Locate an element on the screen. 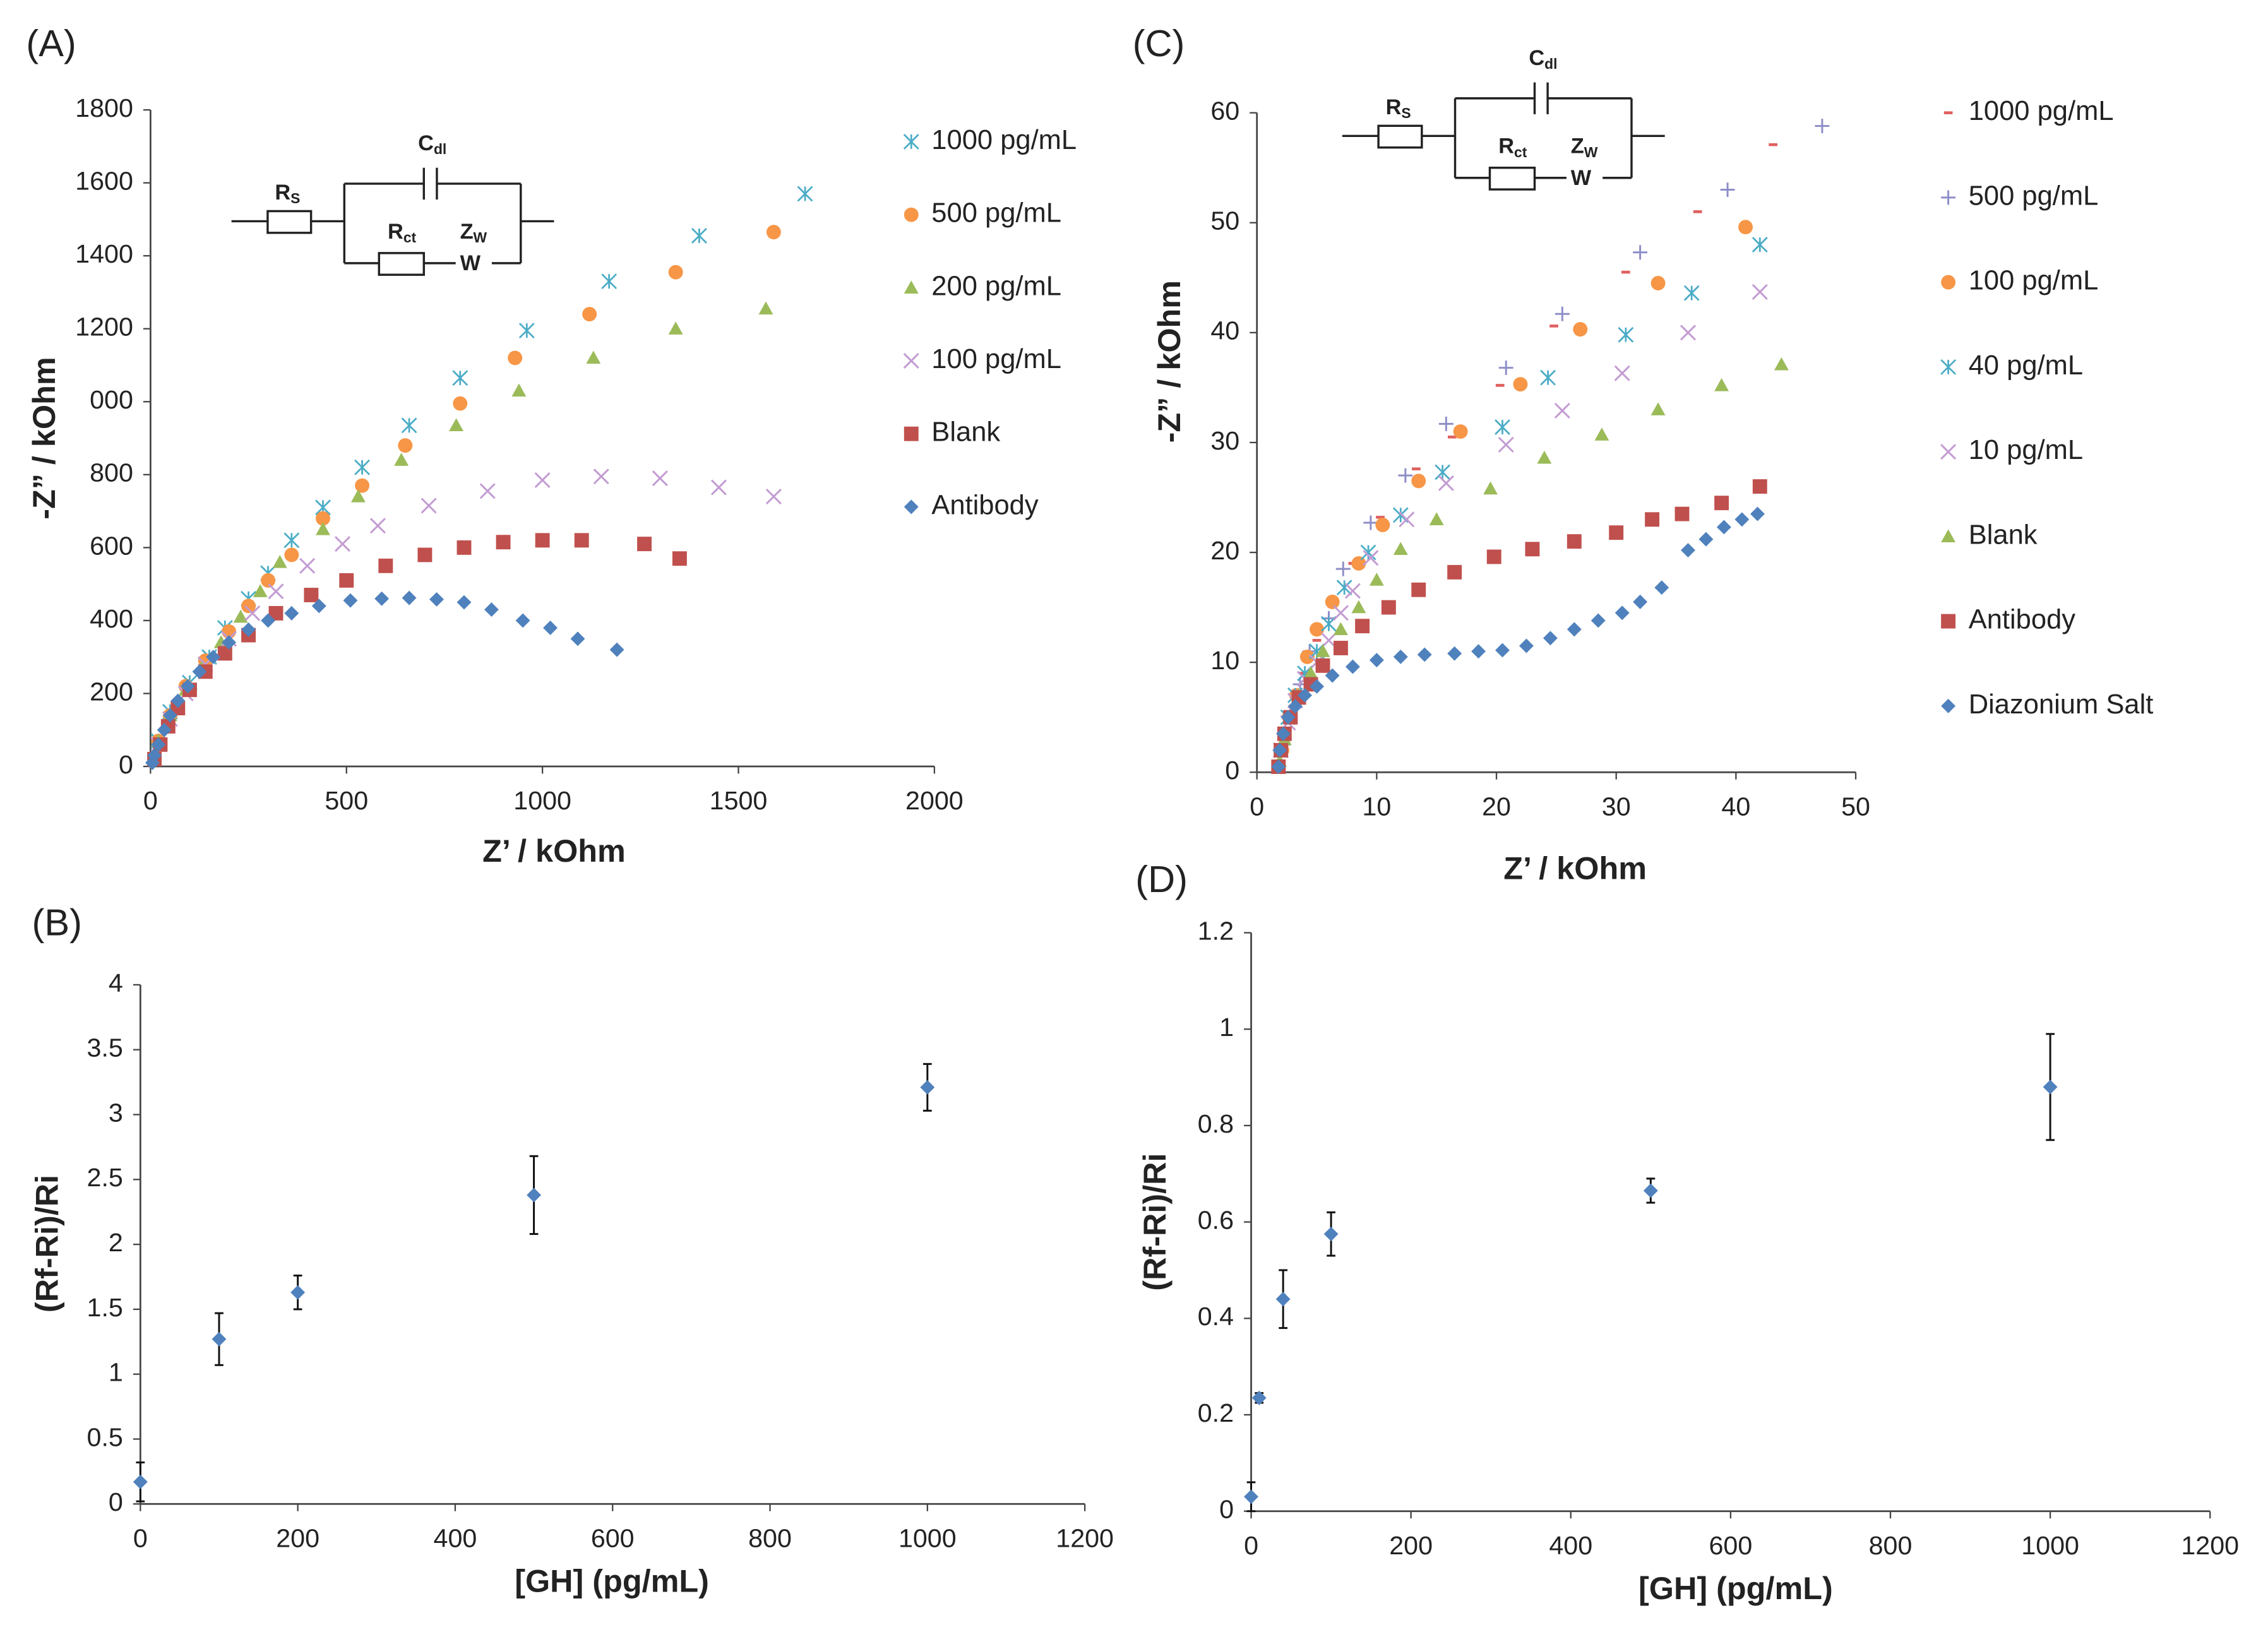  legend-label: 100 pg/mL is located at coordinates (2034, 281).